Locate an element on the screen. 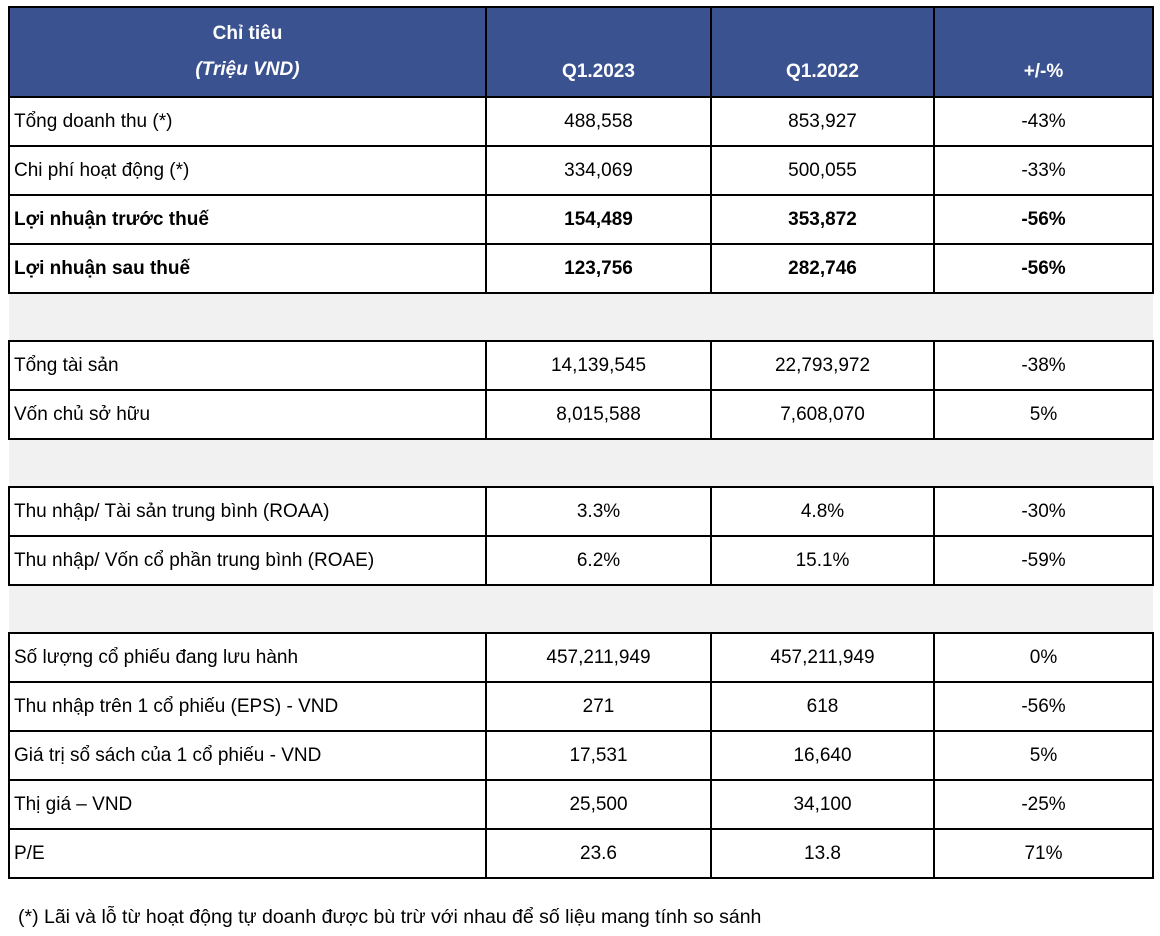  q1-2022-value: 22,793,972 is located at coordinates (822, 365).